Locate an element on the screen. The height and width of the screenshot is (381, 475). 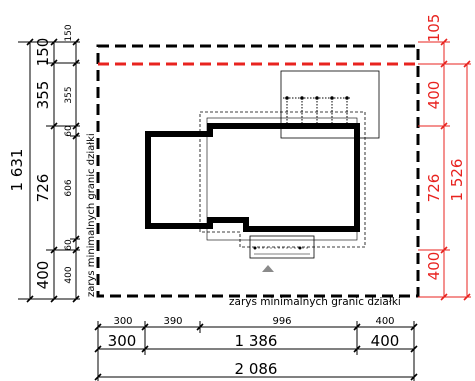
left-sub-606: 606 is located at coordinates (69, 187).